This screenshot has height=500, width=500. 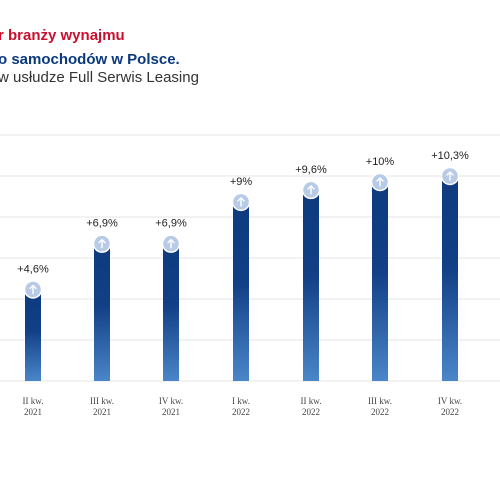 What do you see at coordinates (241, 401) in the screenshot?
I see `x-tick-label-quarter: I kw.` at bounding box center [241, 401].